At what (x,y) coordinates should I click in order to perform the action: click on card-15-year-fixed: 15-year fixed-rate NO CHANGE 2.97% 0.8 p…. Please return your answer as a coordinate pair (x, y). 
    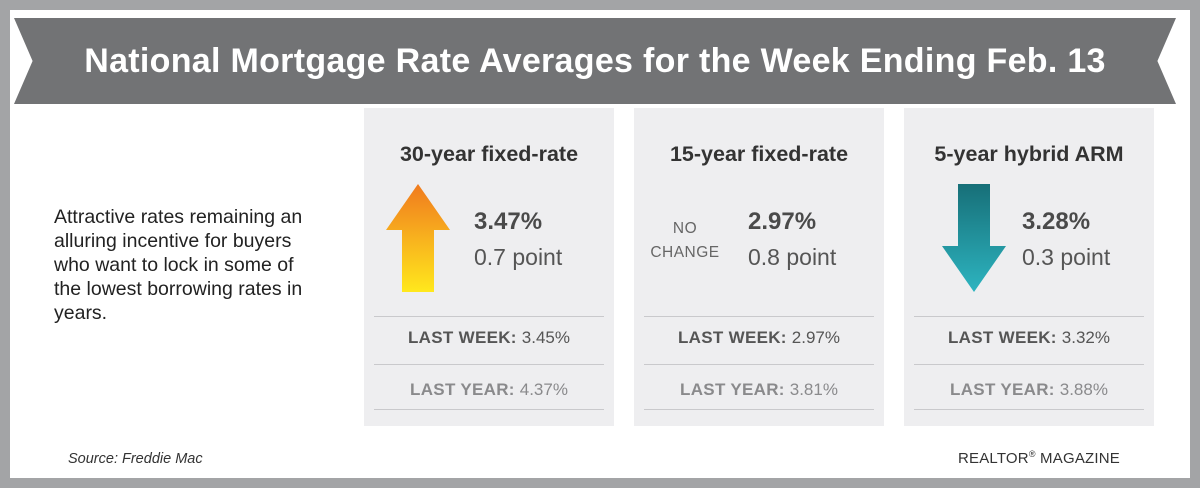
    Looking at the image, I should click on (759, 267).